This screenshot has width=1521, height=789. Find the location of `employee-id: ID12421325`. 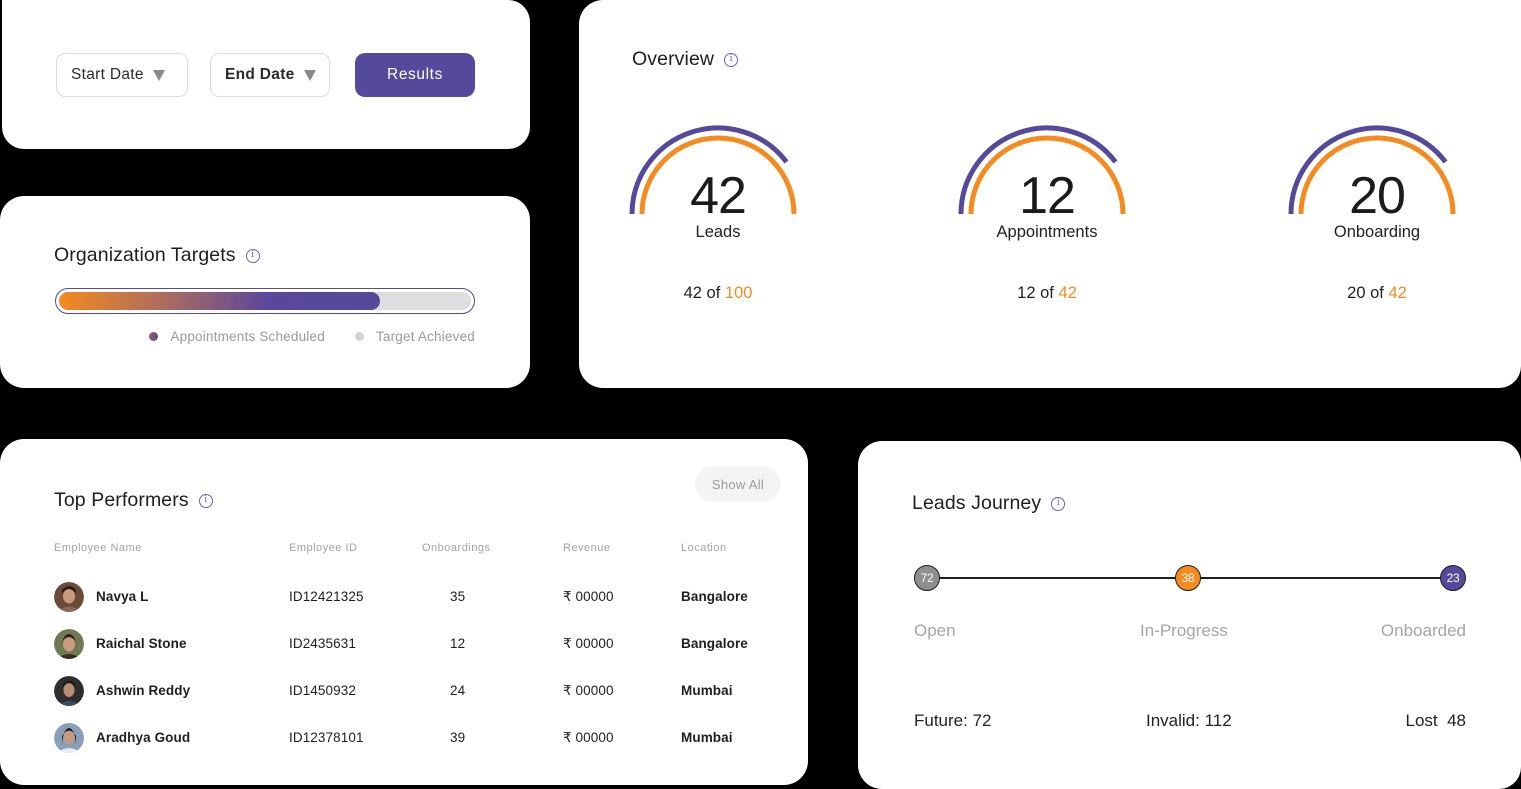

employee-id: ID12421325 is located at coordinates (326, 596).